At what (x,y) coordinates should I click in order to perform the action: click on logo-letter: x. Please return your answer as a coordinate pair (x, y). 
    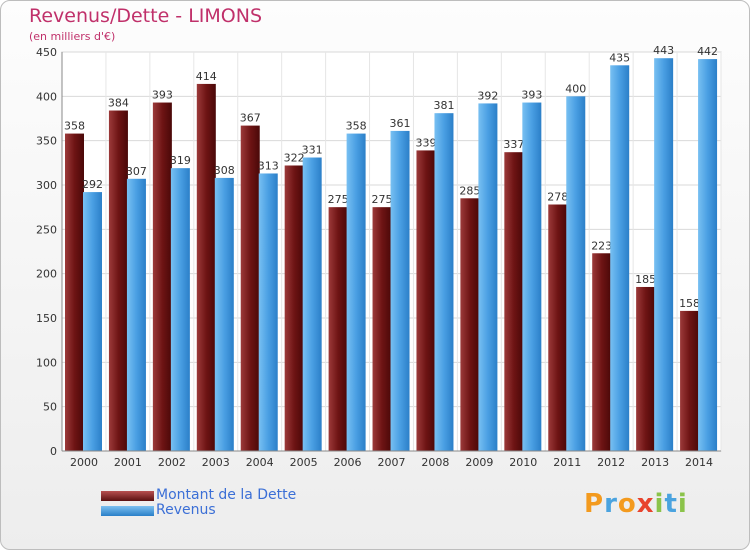
    Looking at the image, I should click on (645, 504).